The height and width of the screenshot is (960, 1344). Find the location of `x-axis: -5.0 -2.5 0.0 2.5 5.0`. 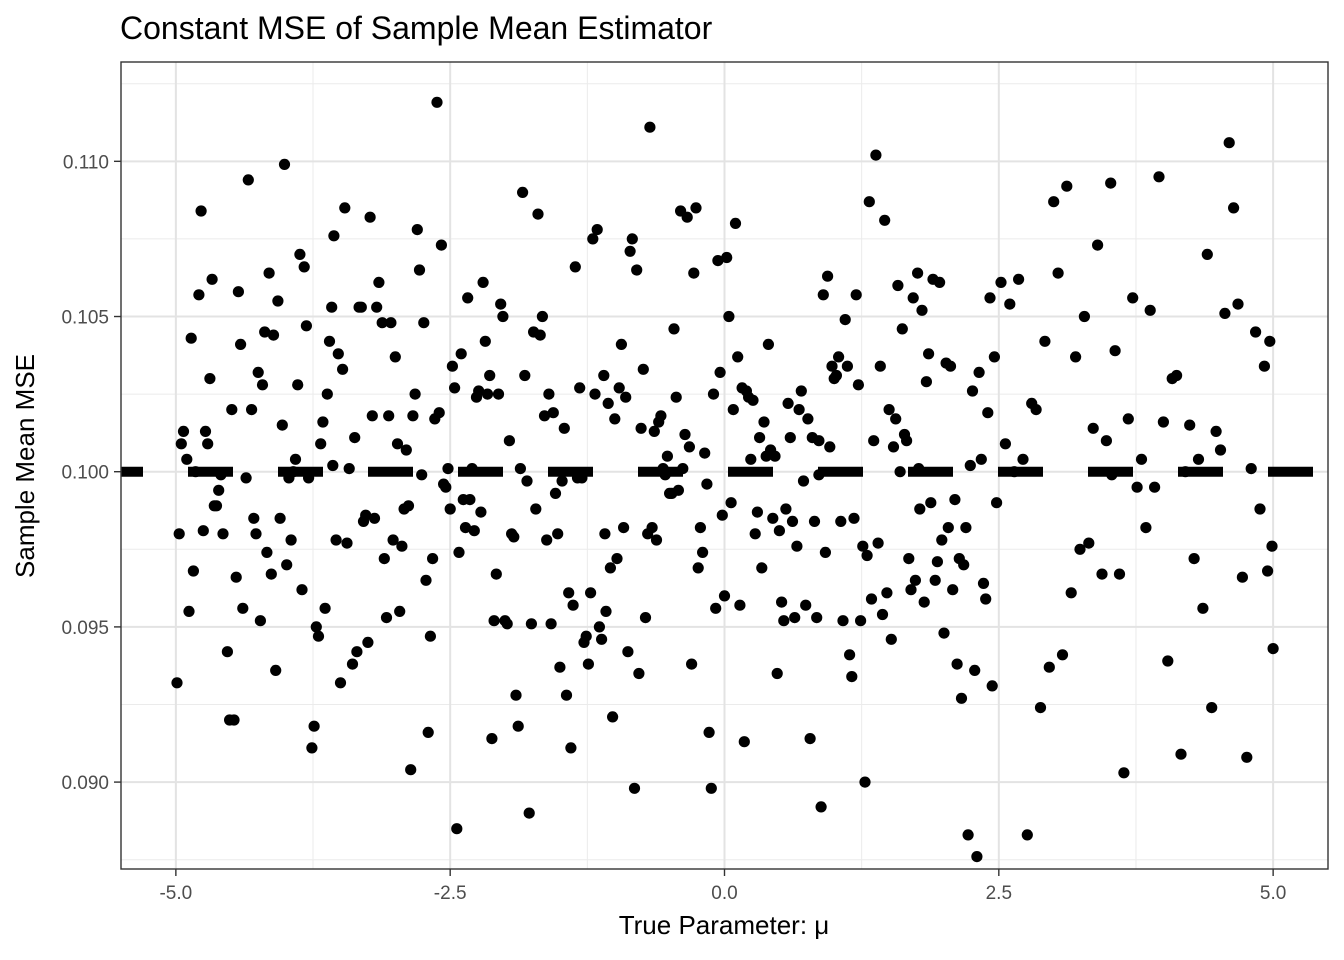

x-axis: -5.0 -2.5 0.0 2.5 5.0 is located at coordinates (722, 886).